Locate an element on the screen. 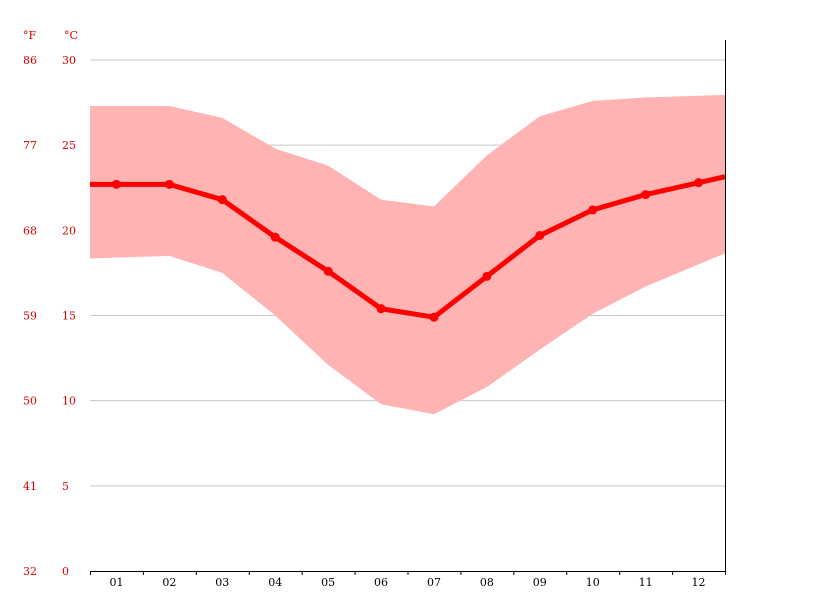  y-tick-label-c: 10 is located at coordinates (69, 401).